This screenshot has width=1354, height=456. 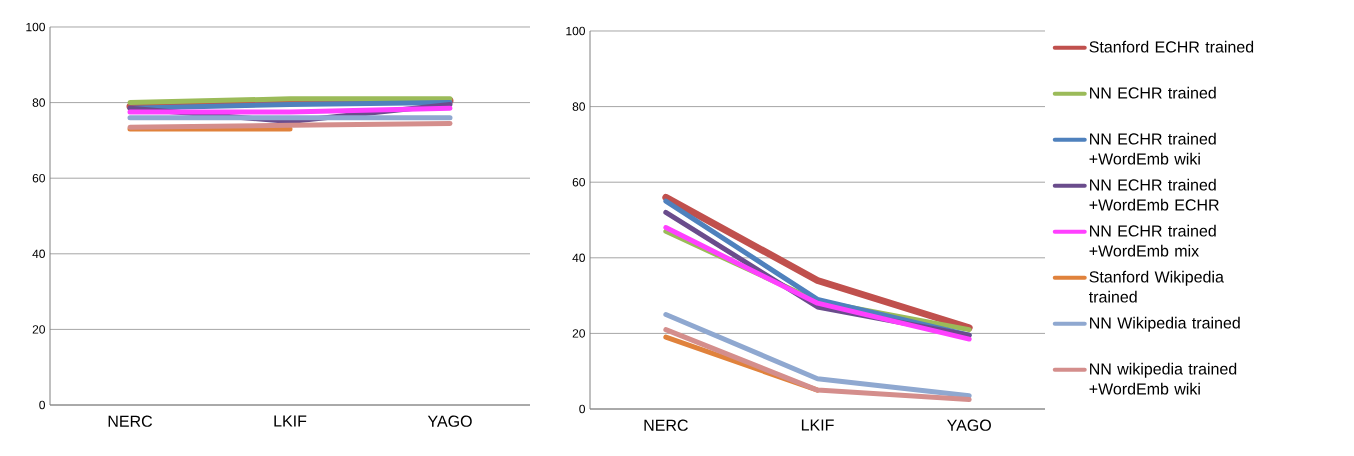 I want to click on legend-label: NN ECHR trained +WordEmb wiki, so click(x=1152, y=148).